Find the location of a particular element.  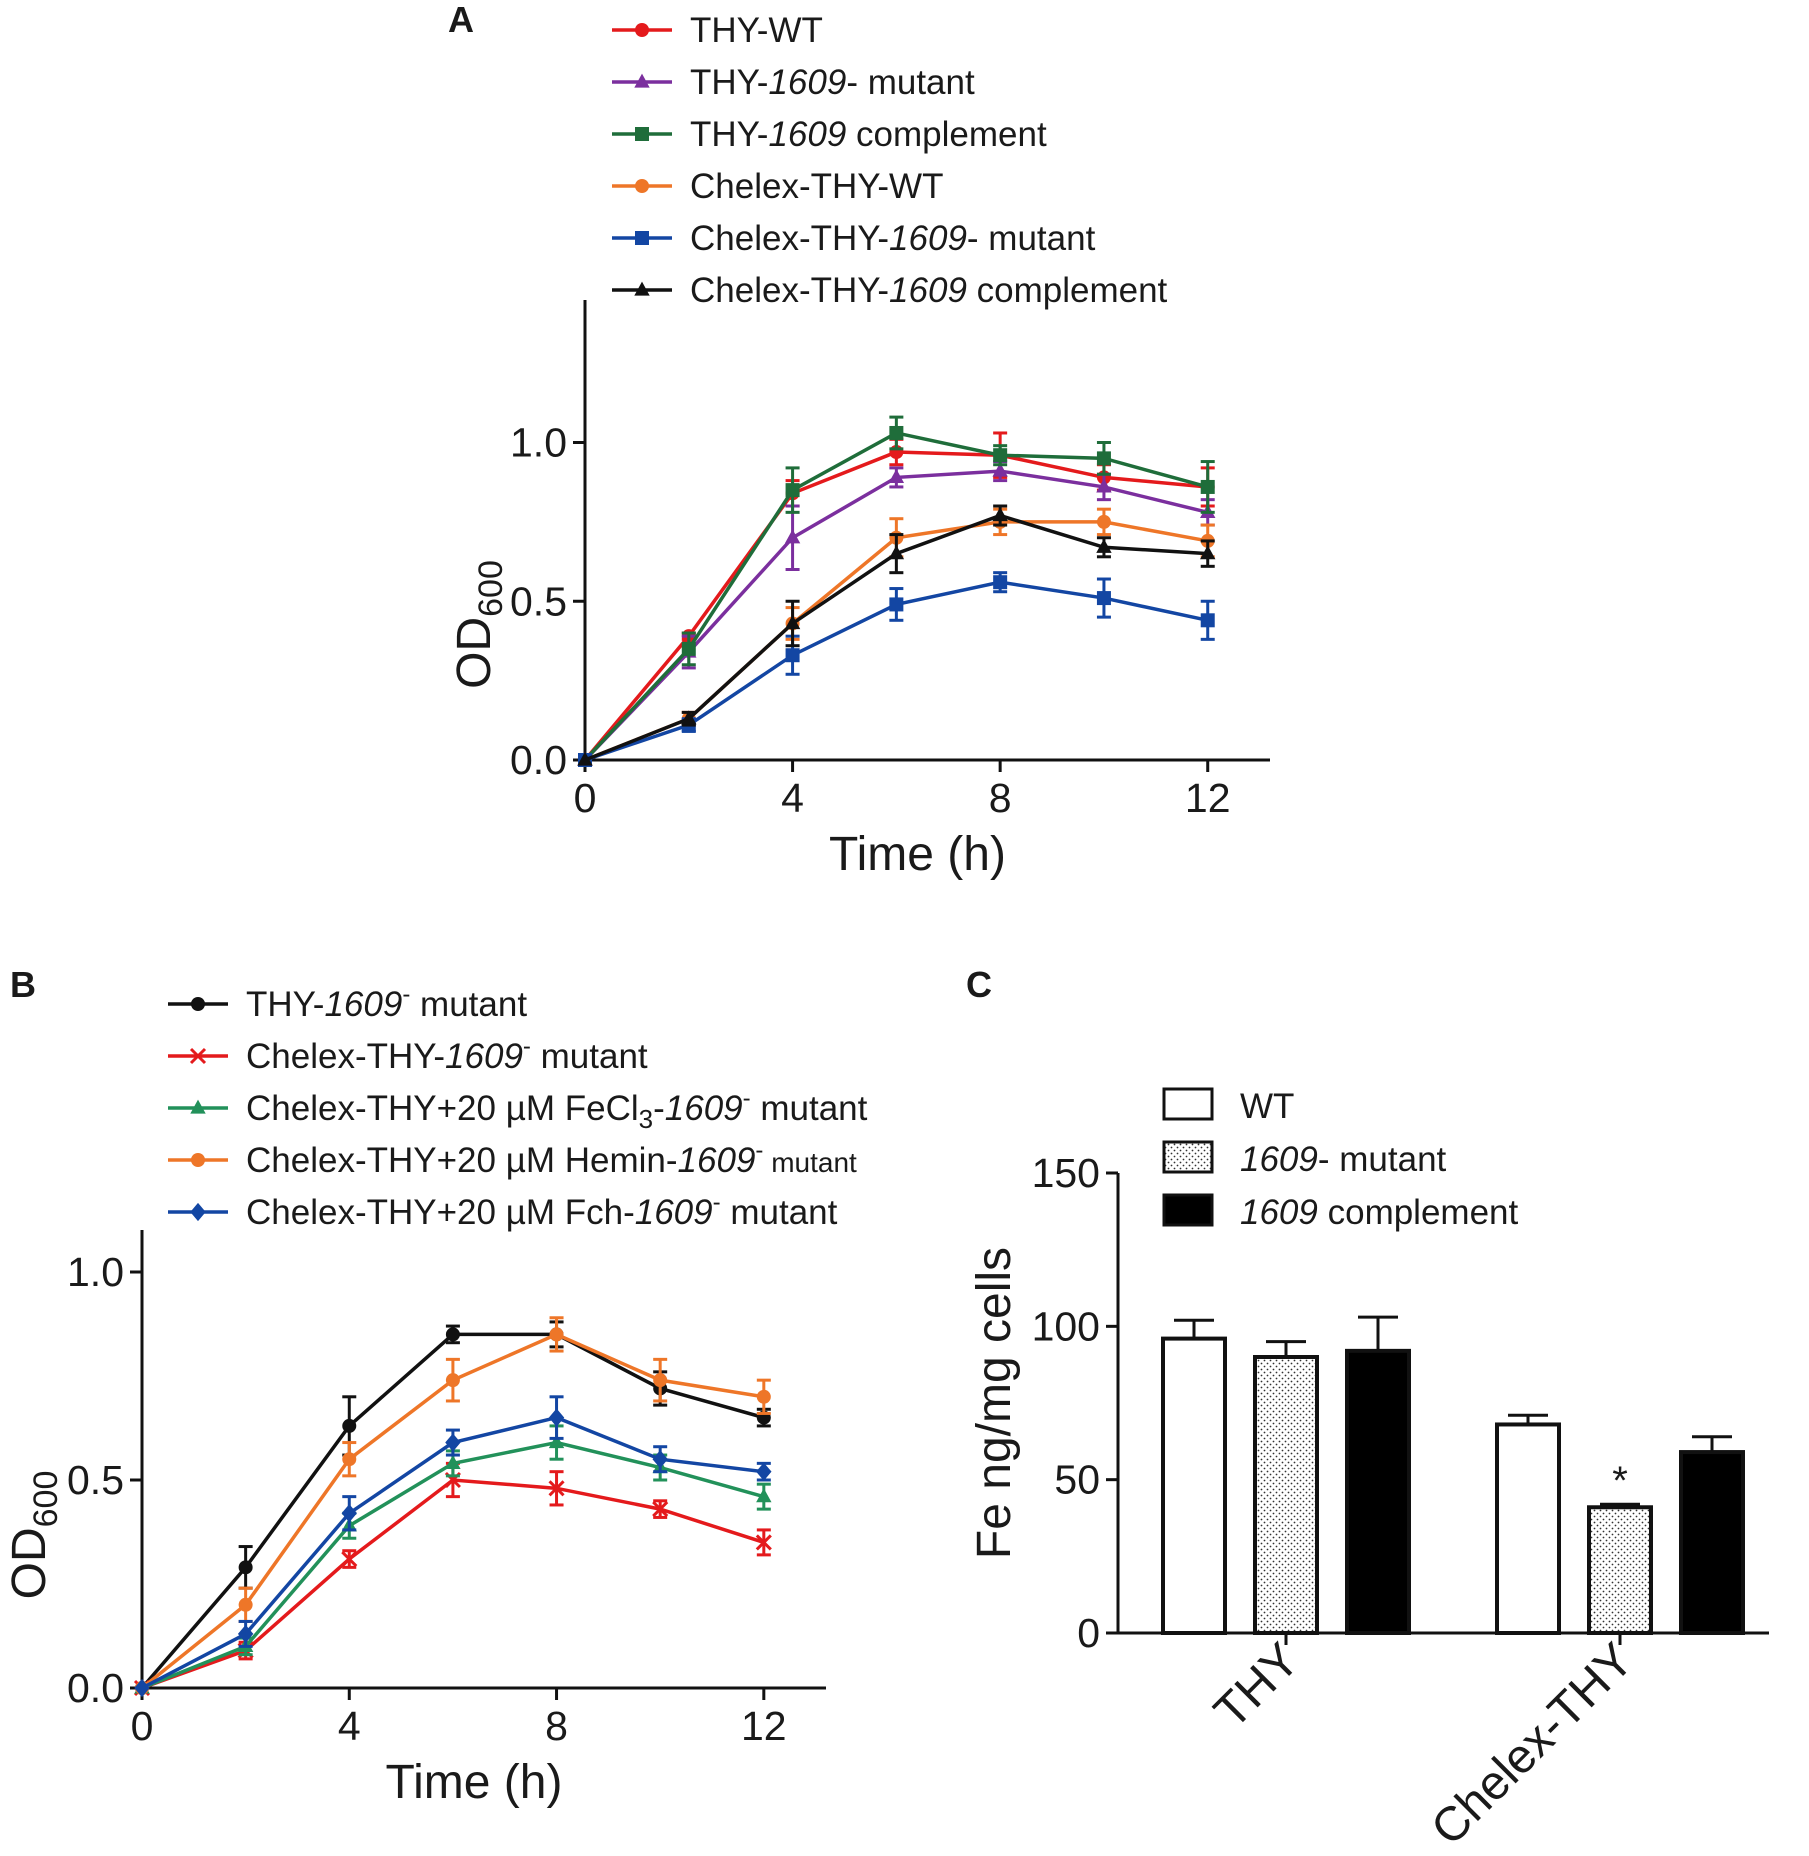

legend-label-text: Chelex-THY+20 µM FeCl is located at coordinates (442, 1108).